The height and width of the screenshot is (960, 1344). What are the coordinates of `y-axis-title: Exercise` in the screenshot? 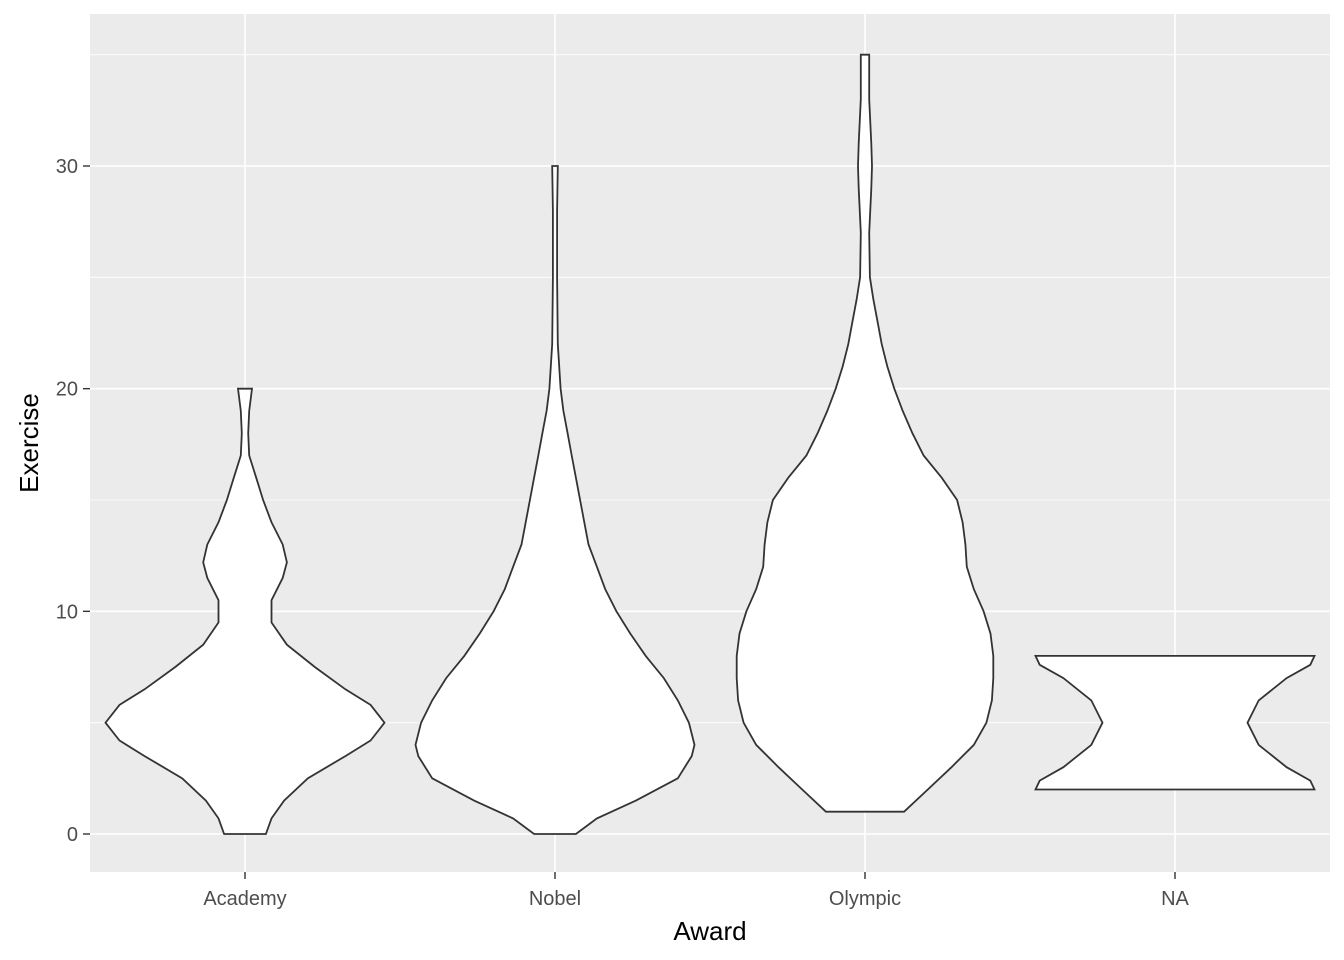 It's located at (29, 443).